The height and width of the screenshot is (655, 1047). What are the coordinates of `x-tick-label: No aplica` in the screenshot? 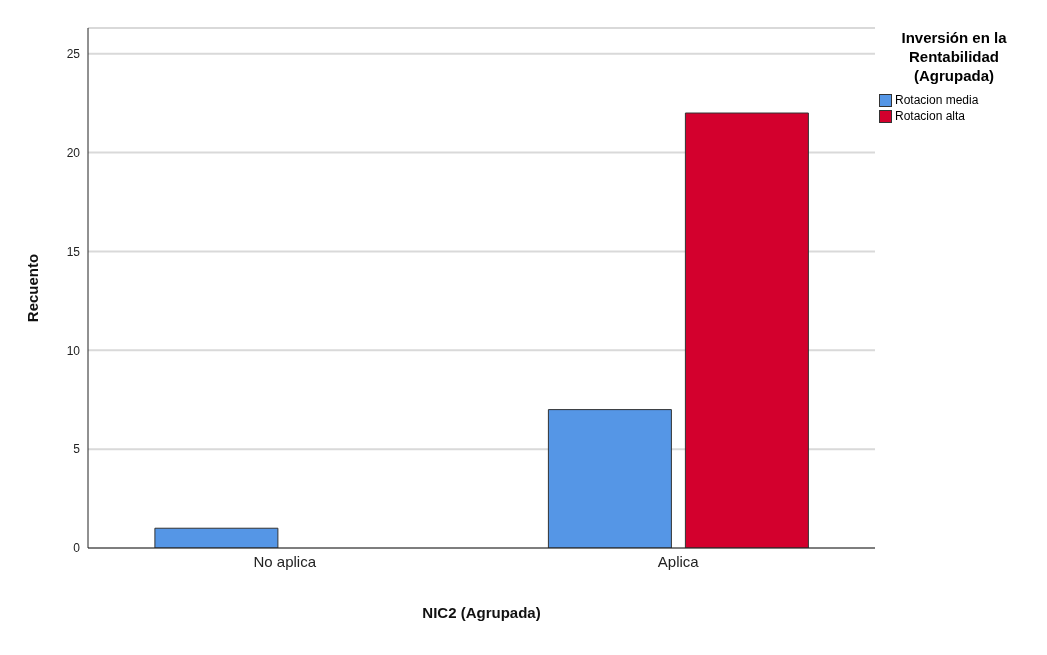 It's located at (285, 561).